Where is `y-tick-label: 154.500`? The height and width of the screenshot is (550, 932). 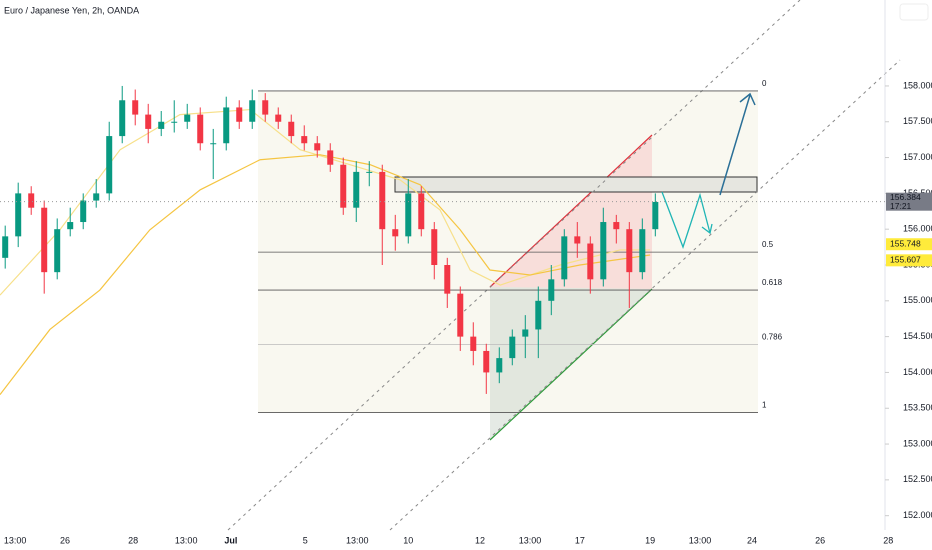
y-tick-label: 154.500 is located at coordinates (917, 336).